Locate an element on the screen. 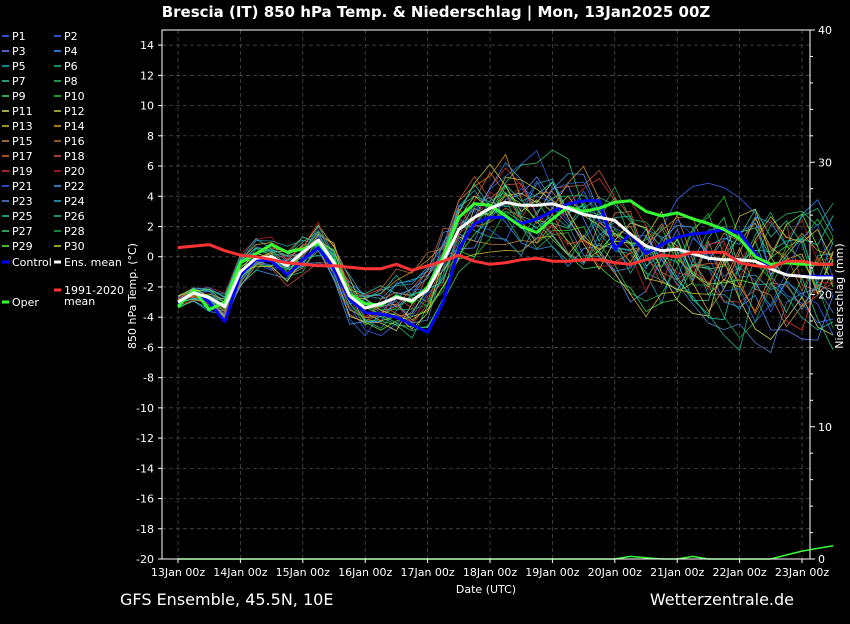  ensemble-line-p24 is located at coordinates (505, 264).